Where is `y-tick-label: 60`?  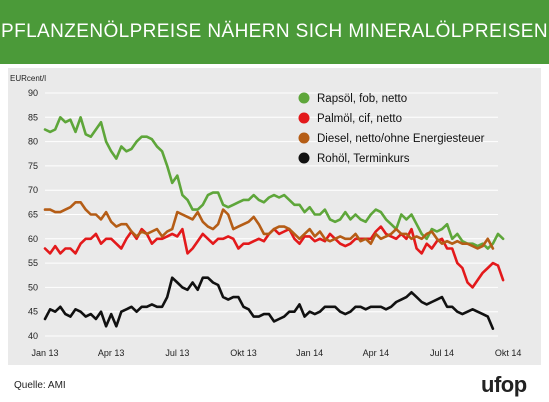
y-tick-label: 60 is located at coordinates (33, 239).